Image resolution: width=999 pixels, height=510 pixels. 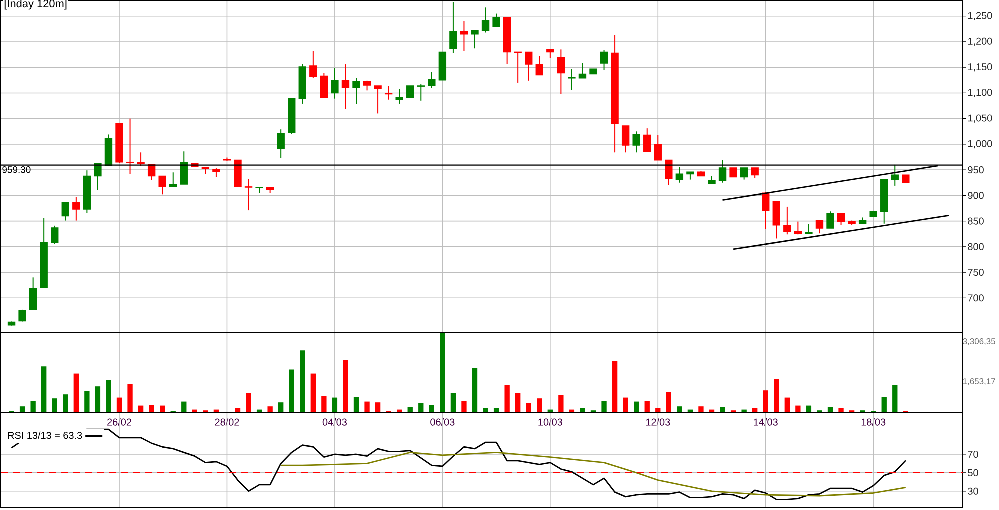 What do you see at coordinates (980, 67) in the screenshot?
I see `y-tick-label: 1,150` at bounding box center [980, 67].